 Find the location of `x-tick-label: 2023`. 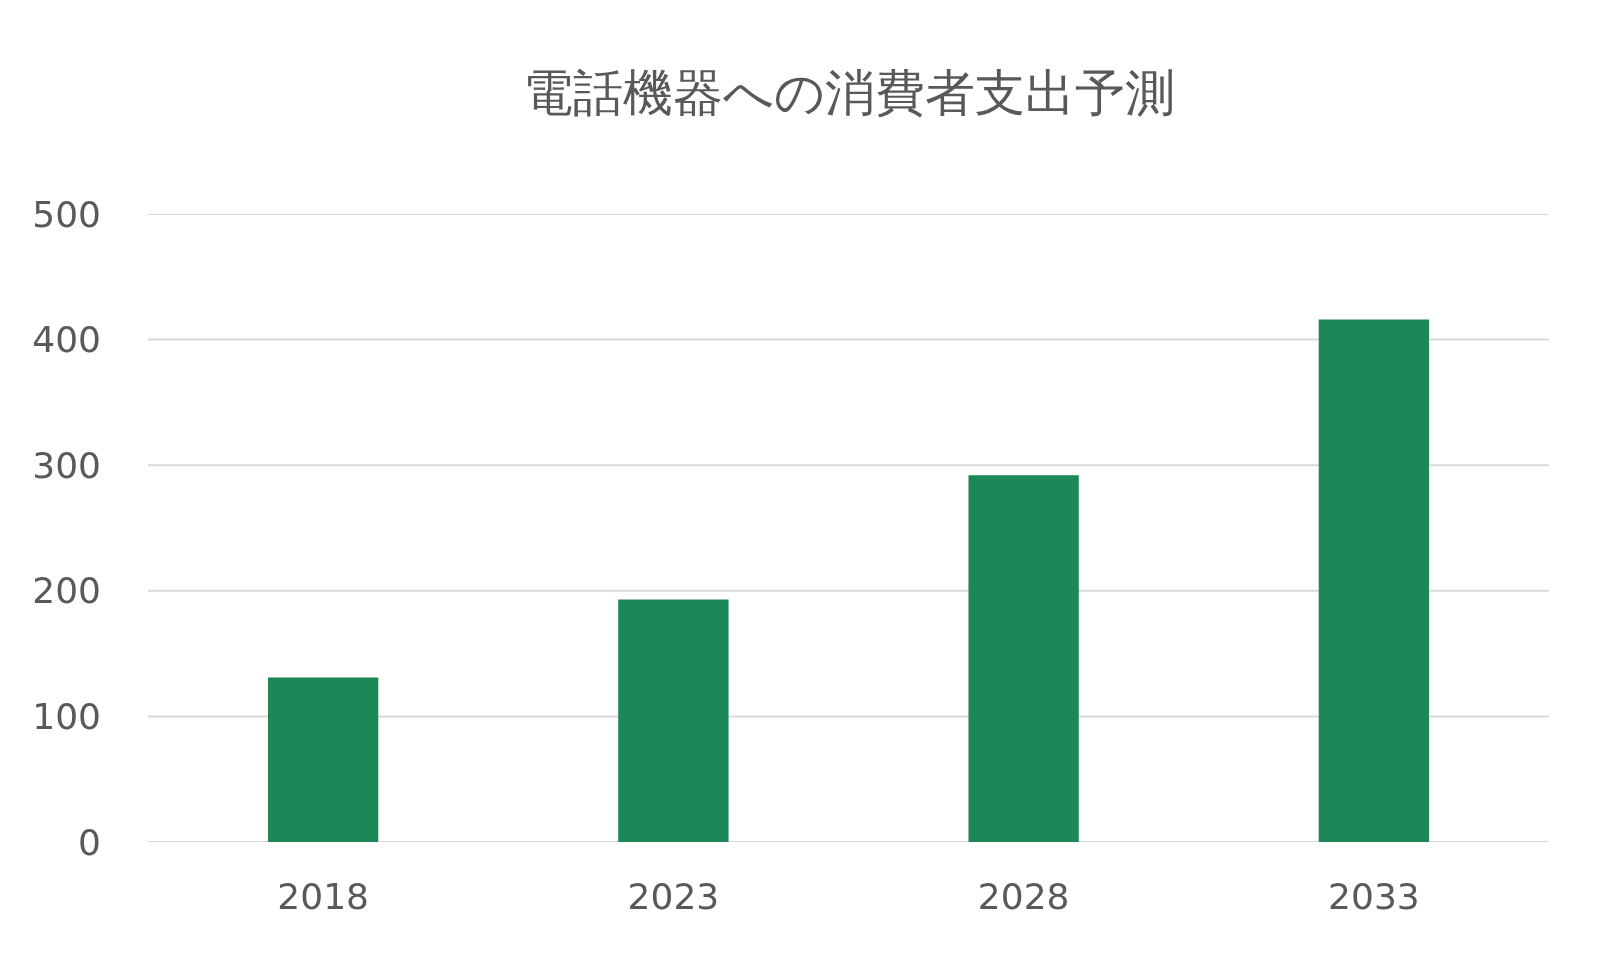

x-tick-label: 2023 is located at coordinates (673, 896).